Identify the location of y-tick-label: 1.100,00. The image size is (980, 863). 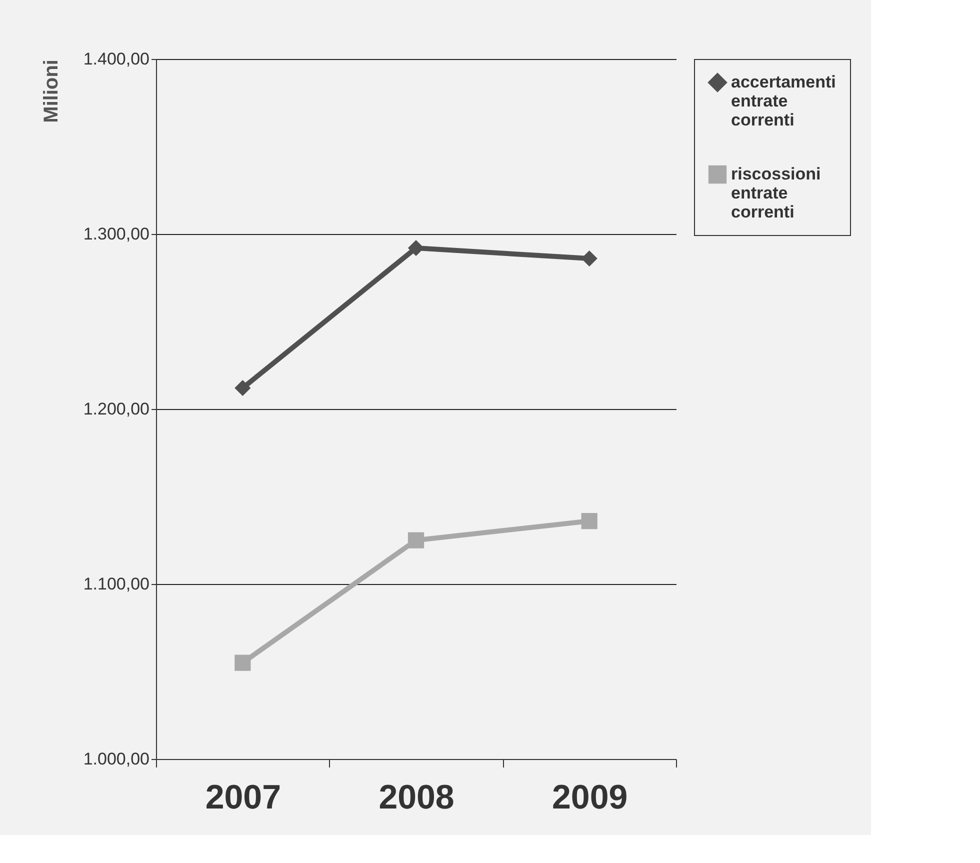
(116, 584).